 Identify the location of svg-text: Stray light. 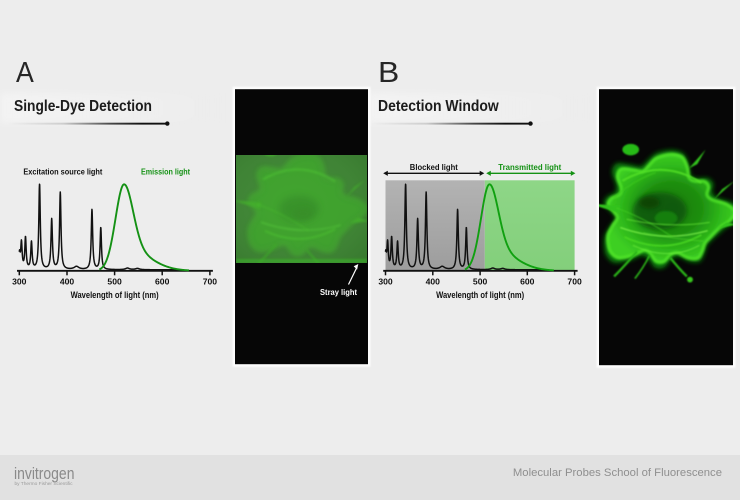
(338, 292).